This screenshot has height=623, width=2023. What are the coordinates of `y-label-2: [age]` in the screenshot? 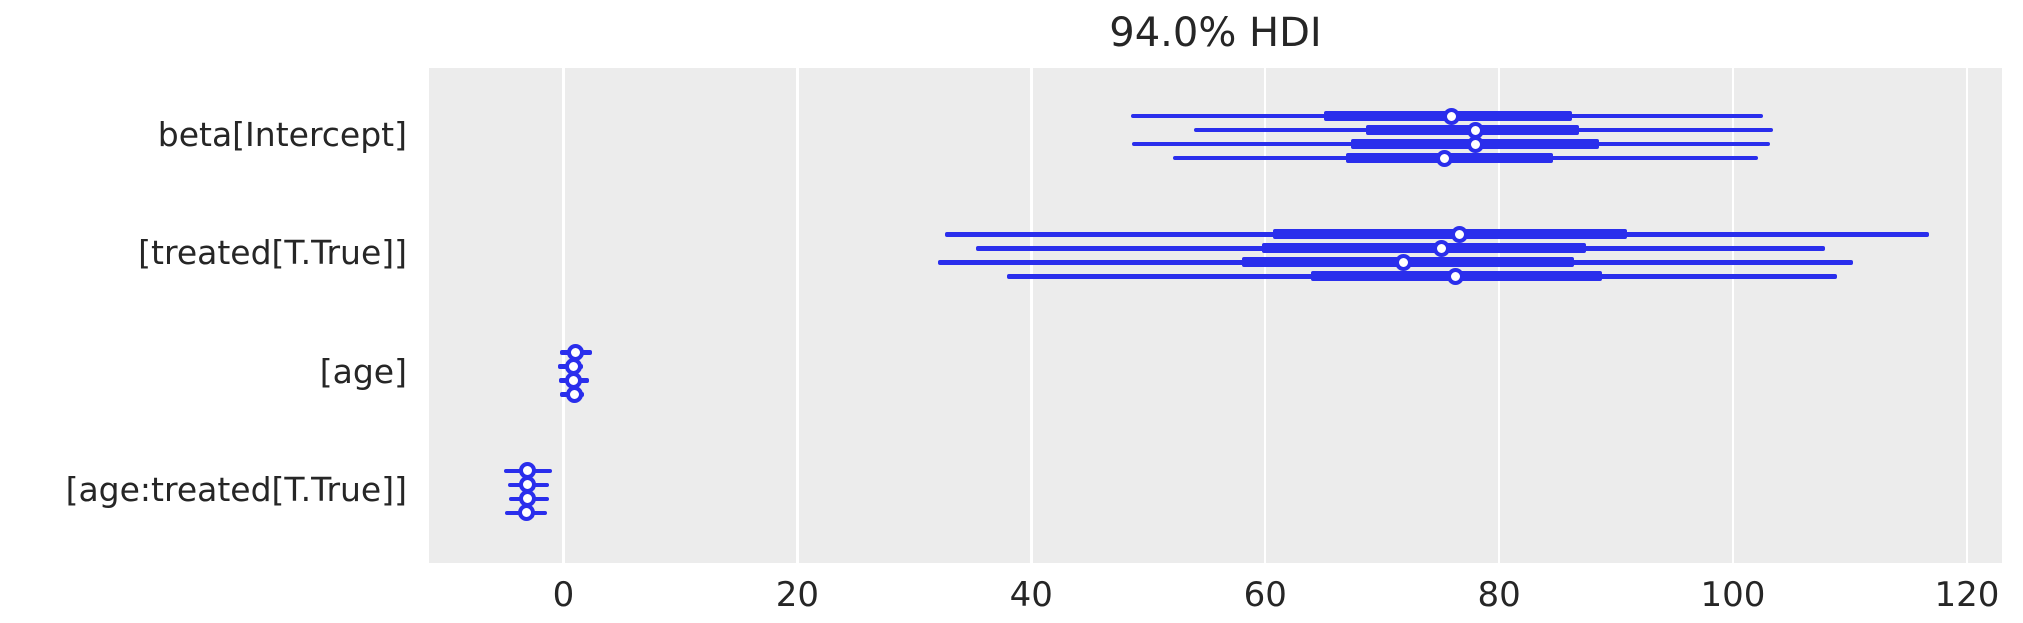 It's located at (363, 371).